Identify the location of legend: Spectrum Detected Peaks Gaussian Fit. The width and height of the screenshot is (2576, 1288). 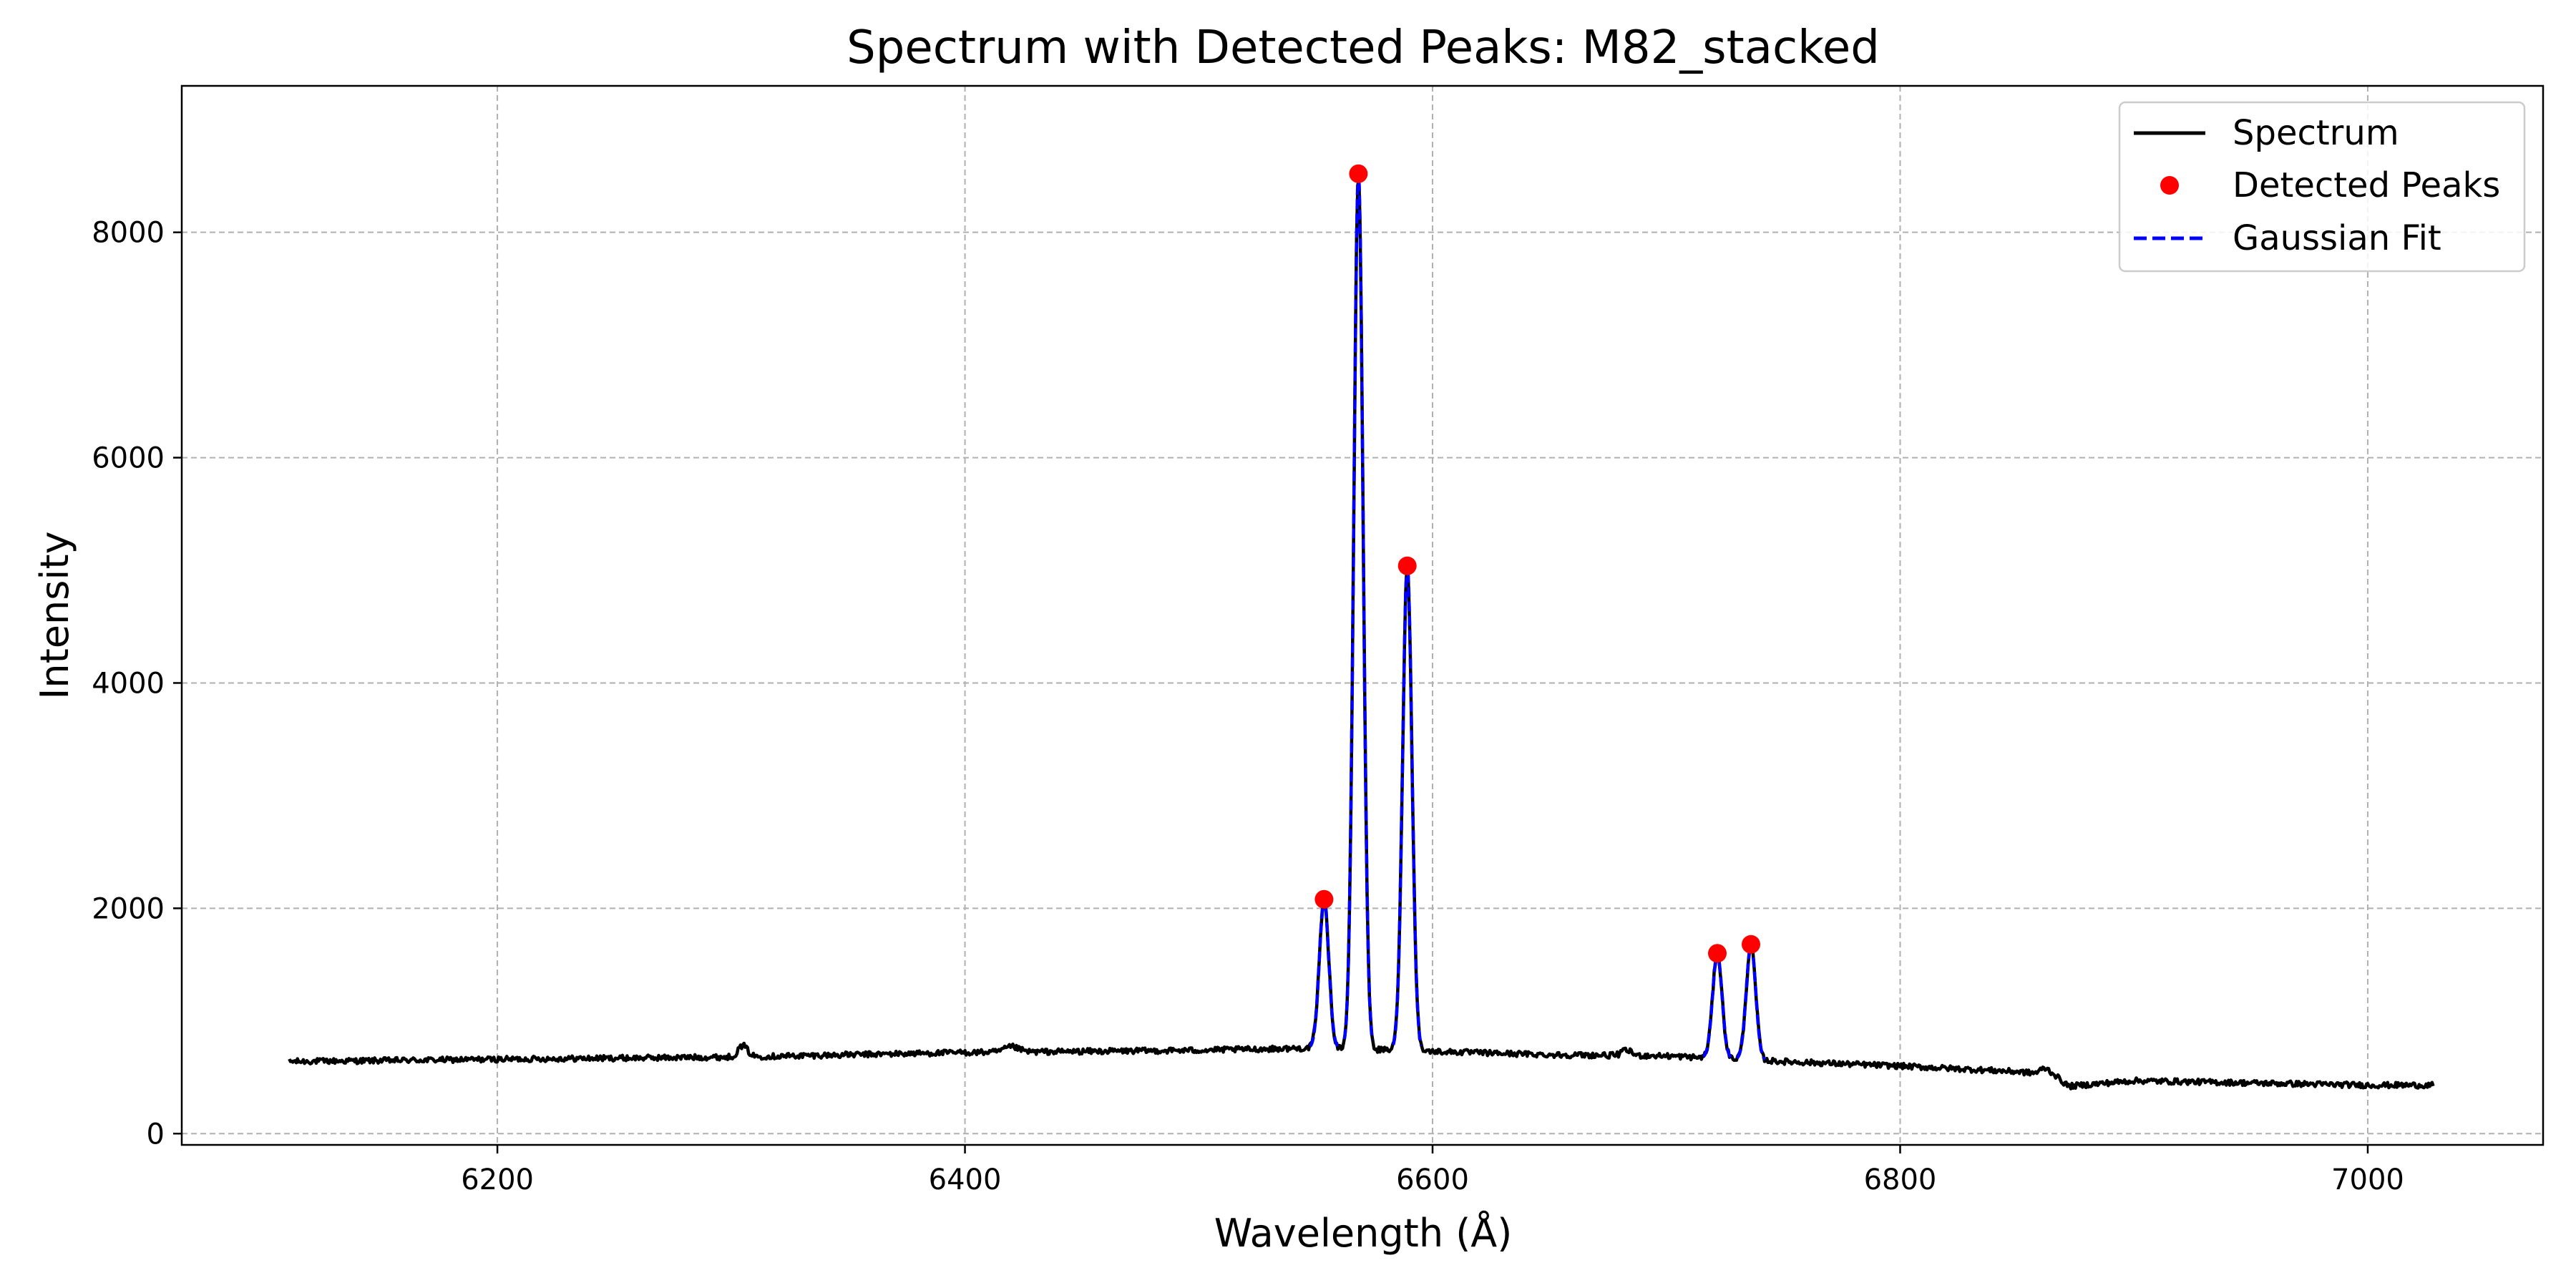
(2322, 187).